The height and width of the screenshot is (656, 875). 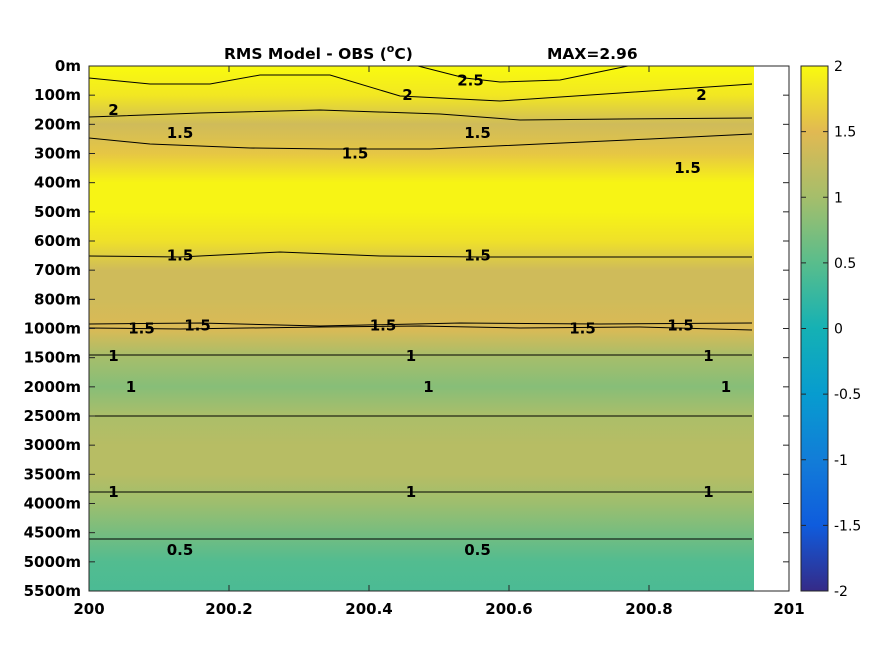 What do you see at coordinates (838, 67) in the screenshot?
I see `colorbar-tick-label: 2` at bounding box center [838, 67].